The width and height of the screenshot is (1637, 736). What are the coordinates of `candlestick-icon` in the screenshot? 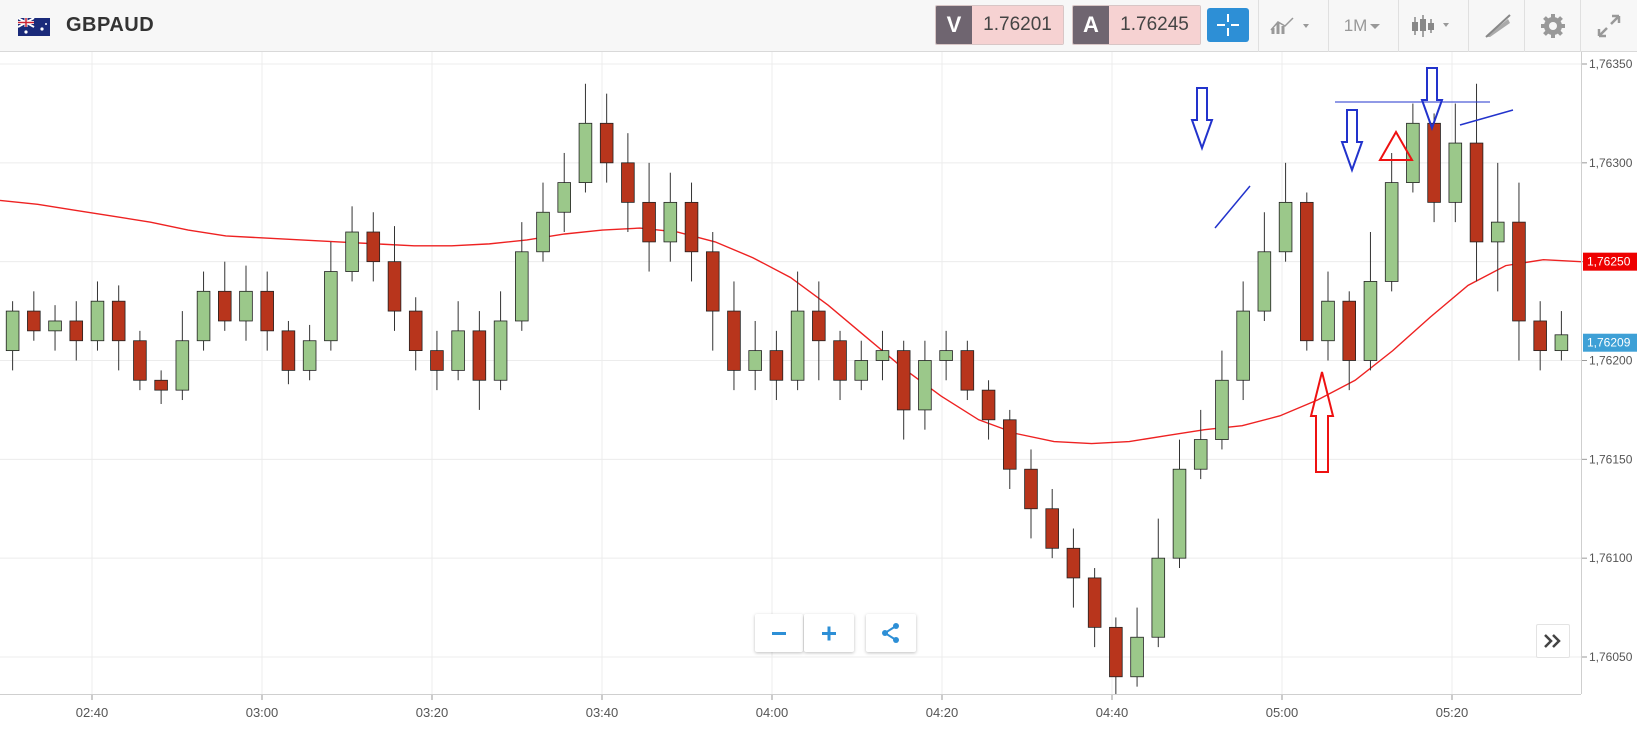 It's located at (1430, 26).